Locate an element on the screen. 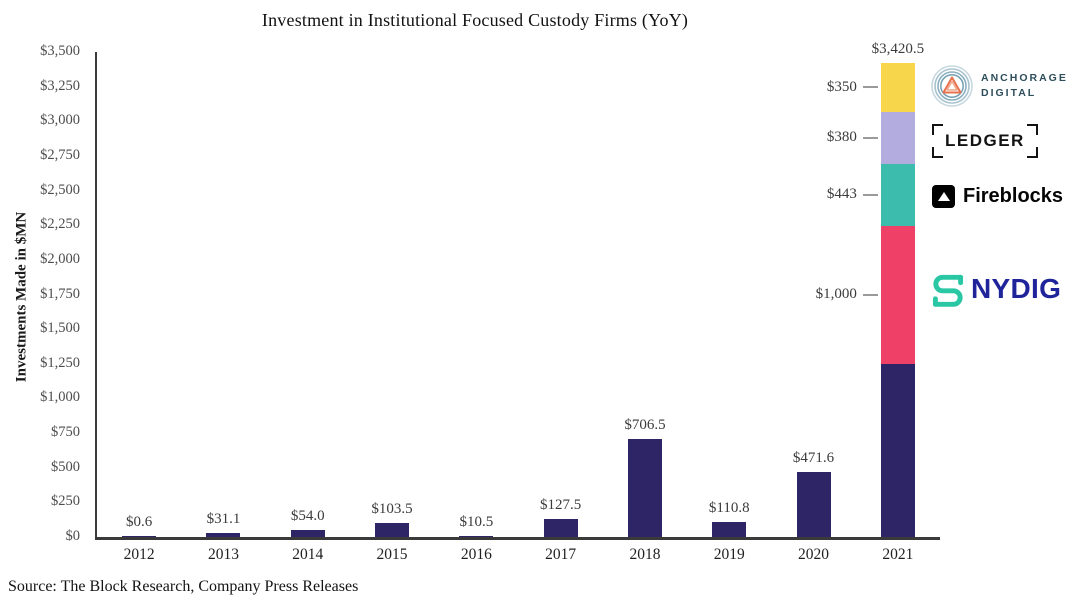 This screenshot has height=600, width=1080. bar-value-label-2021: $3,420.5 is located at coordinates (898, 49).